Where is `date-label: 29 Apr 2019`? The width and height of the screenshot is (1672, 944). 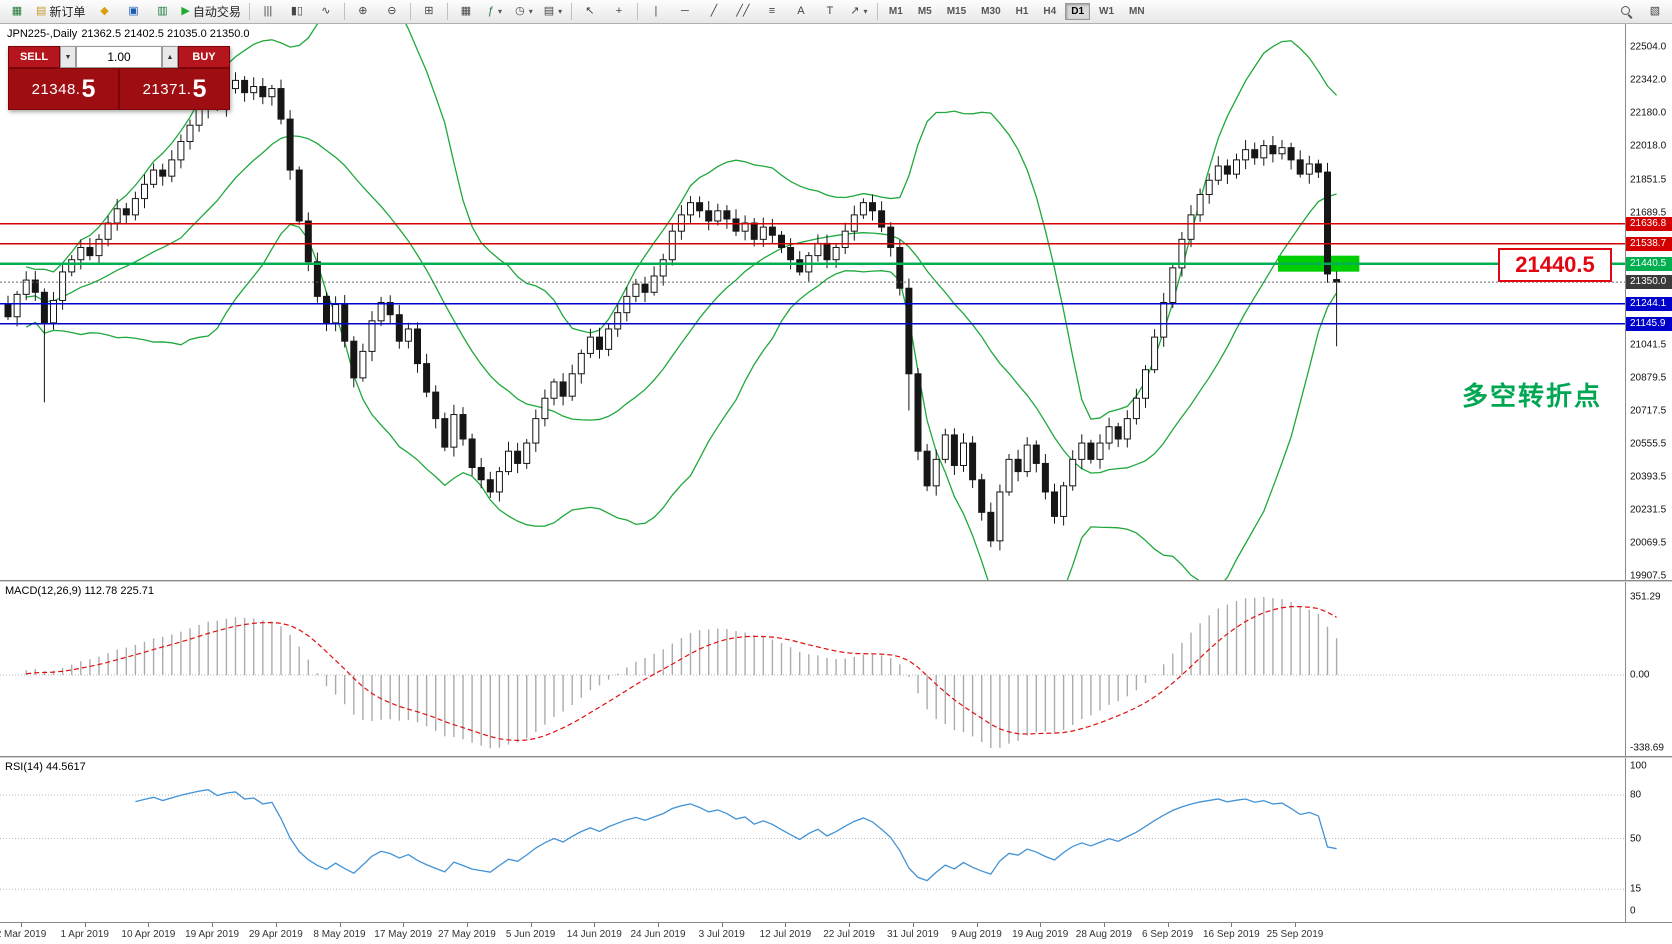
date-label: 29 Apr 2019 is located at coordinates (275, 934).